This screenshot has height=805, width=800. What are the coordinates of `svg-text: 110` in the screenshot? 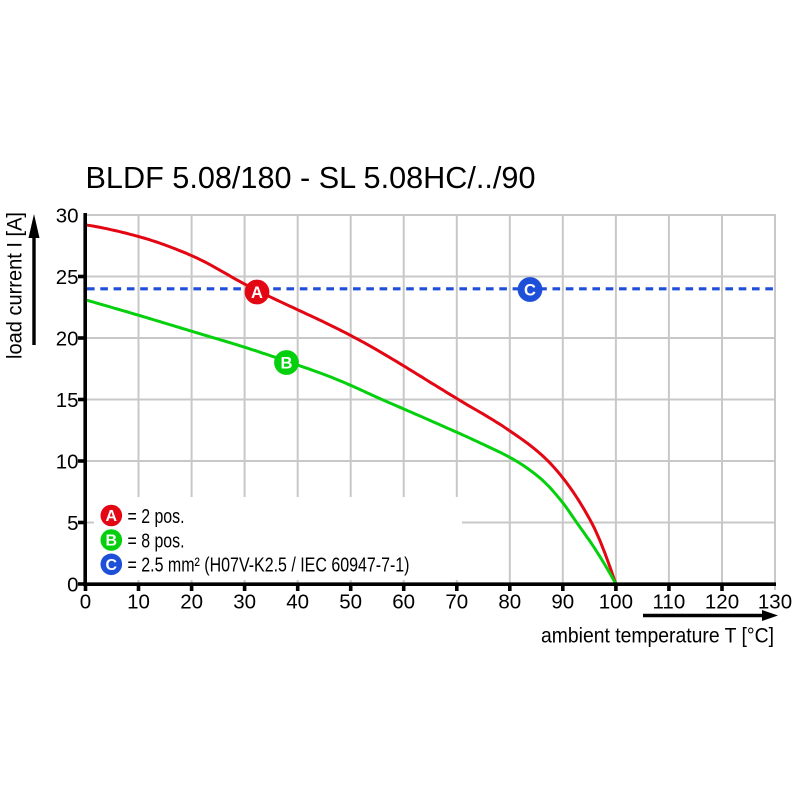 It's located at (669, 602).